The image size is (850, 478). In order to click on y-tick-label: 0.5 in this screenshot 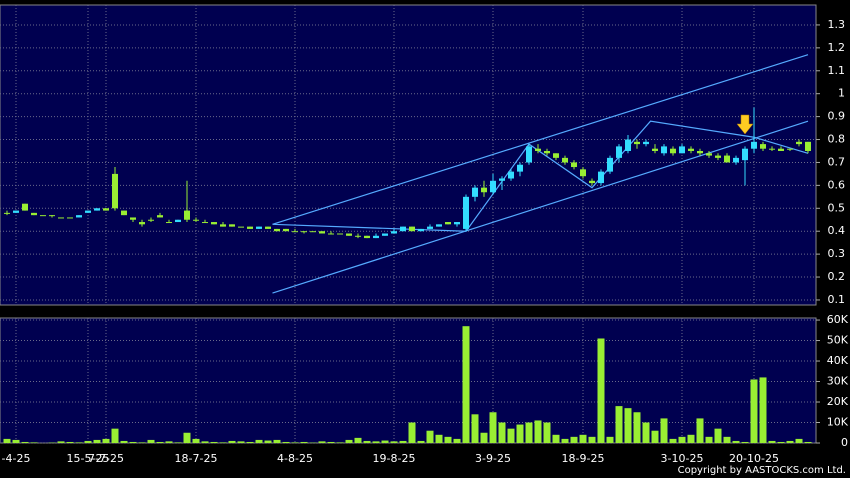, I will do `click(837, 207)`.